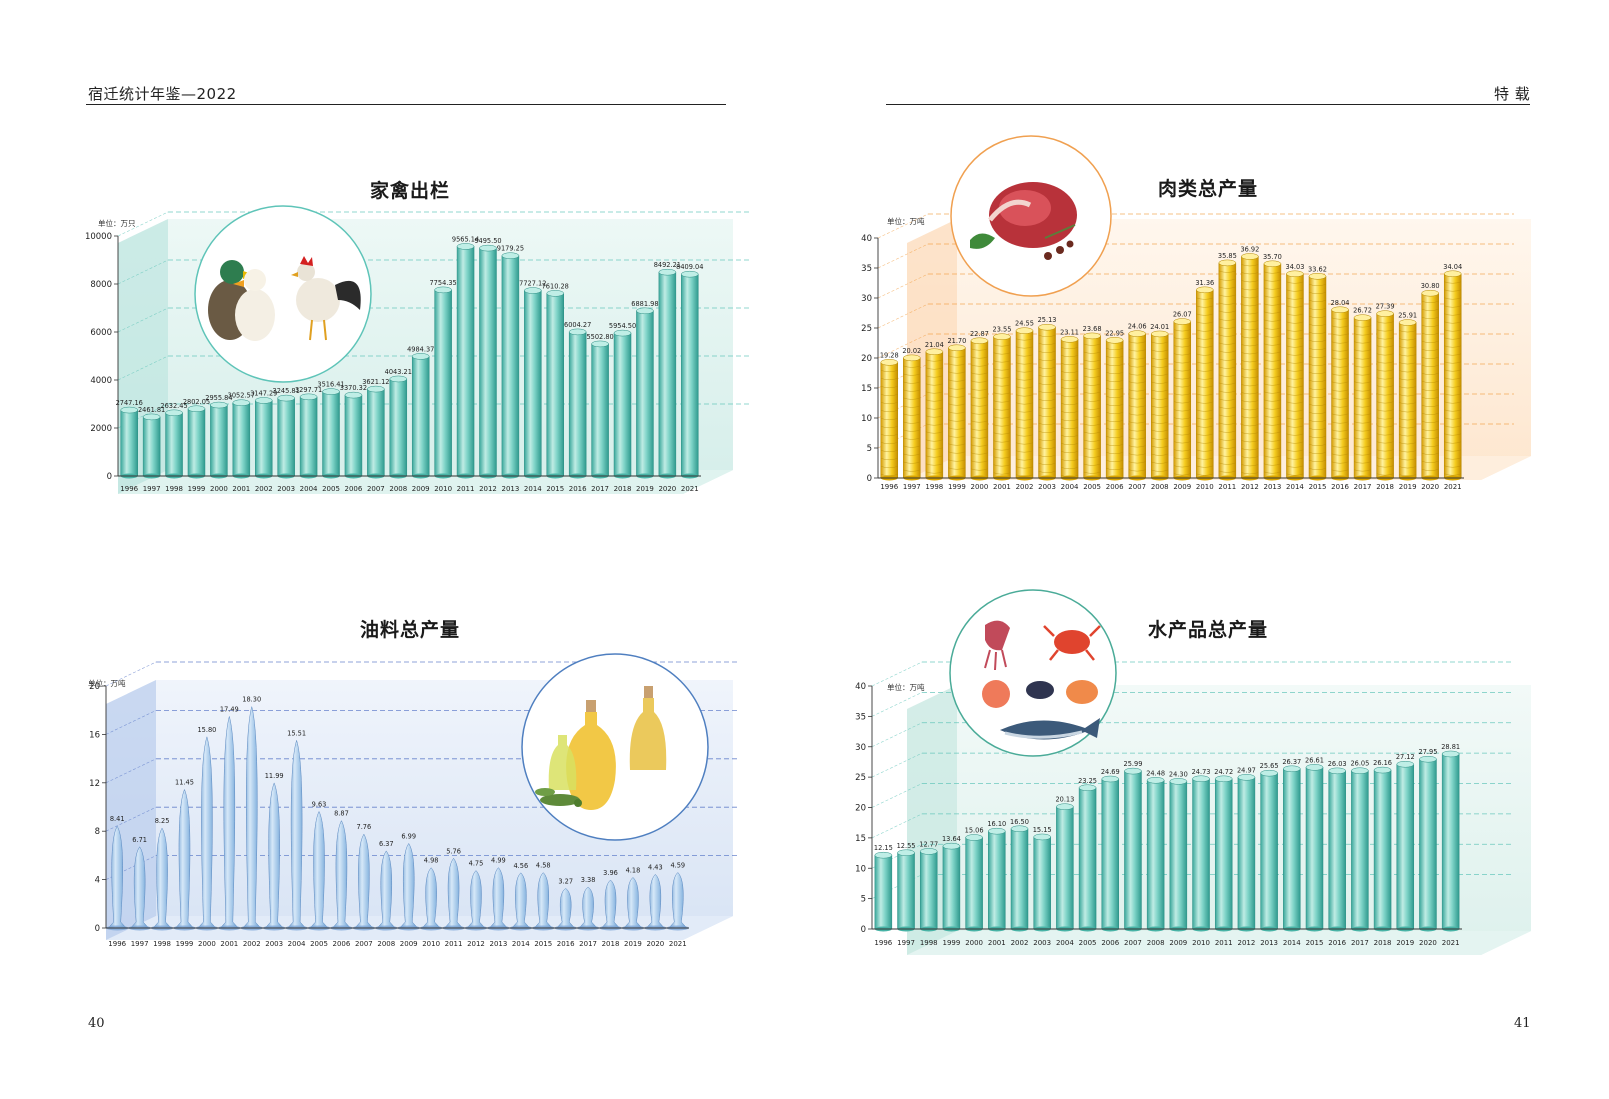  What do you see at coordinates (929, 943) in the screenshot?
I see `x-tick-label: 1998` at bounding box center [929, 943].